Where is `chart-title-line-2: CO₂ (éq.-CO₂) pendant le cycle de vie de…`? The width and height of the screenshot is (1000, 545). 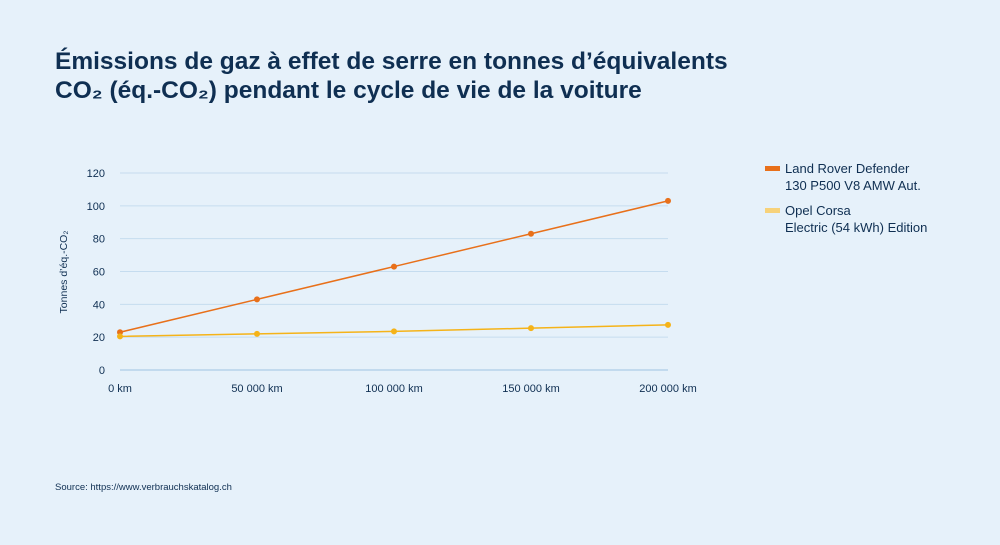 chart-title-line-2: CO₂ (éq.-CO₂) pendant le cycle de vie de… is located at coordinates (348, 90).